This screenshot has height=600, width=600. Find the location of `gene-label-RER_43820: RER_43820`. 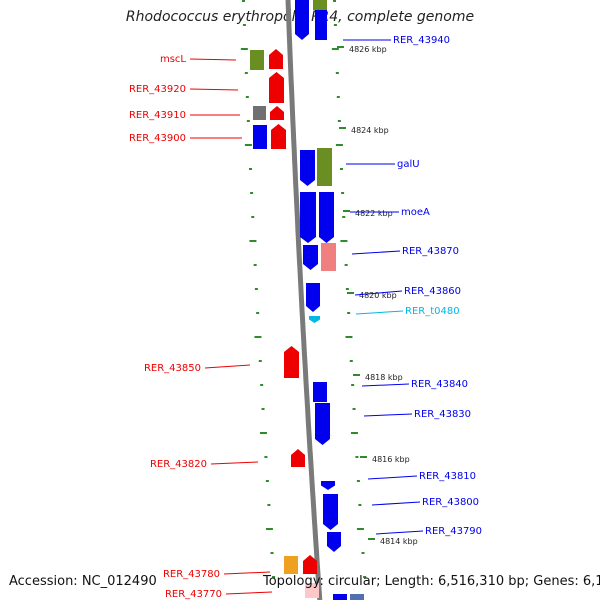

gene-label-RER_43820: RER_43820 is located at coordinates (178, 464).